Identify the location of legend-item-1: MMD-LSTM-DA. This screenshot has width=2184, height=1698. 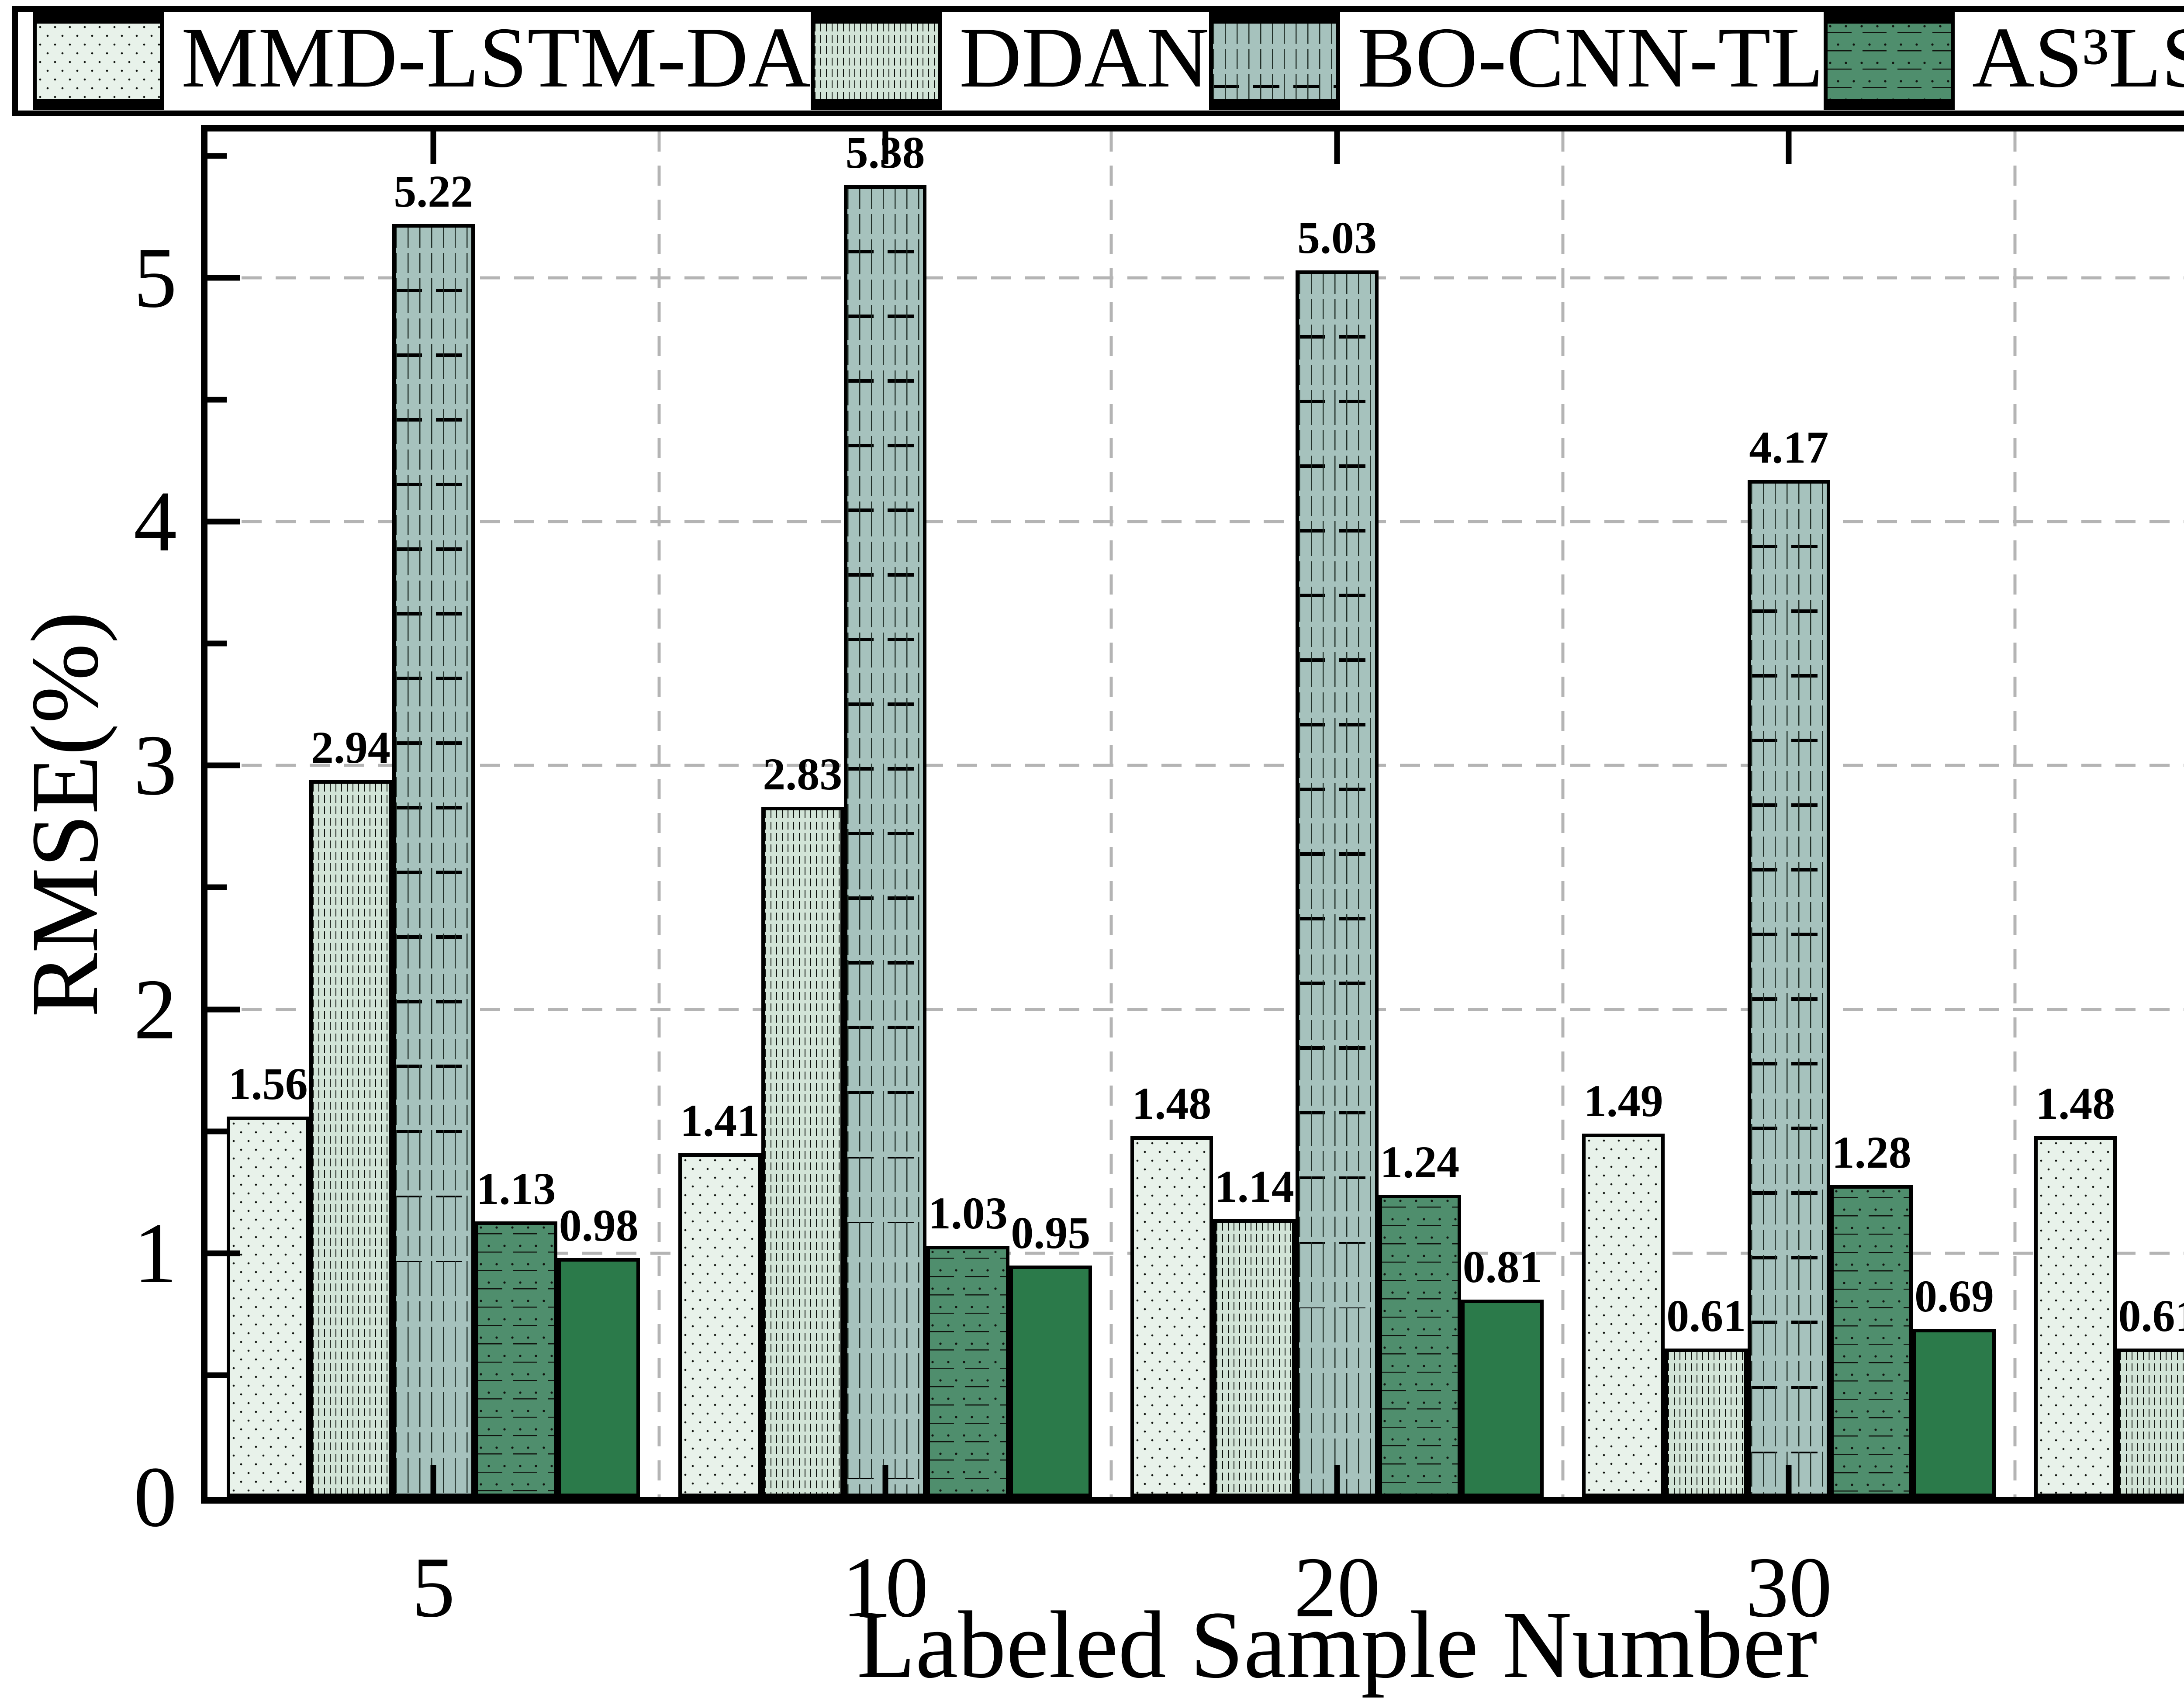
(422, 61).